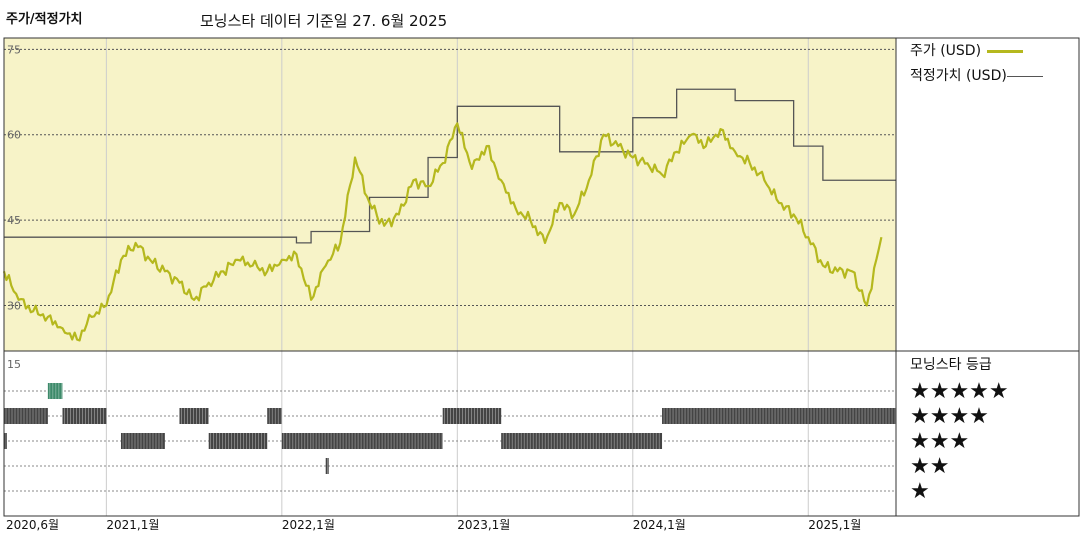  What do you see at coordinates (14, 305) in the screenshot?
I see `y-tick-label: 30` at bounding box center [14, 305].